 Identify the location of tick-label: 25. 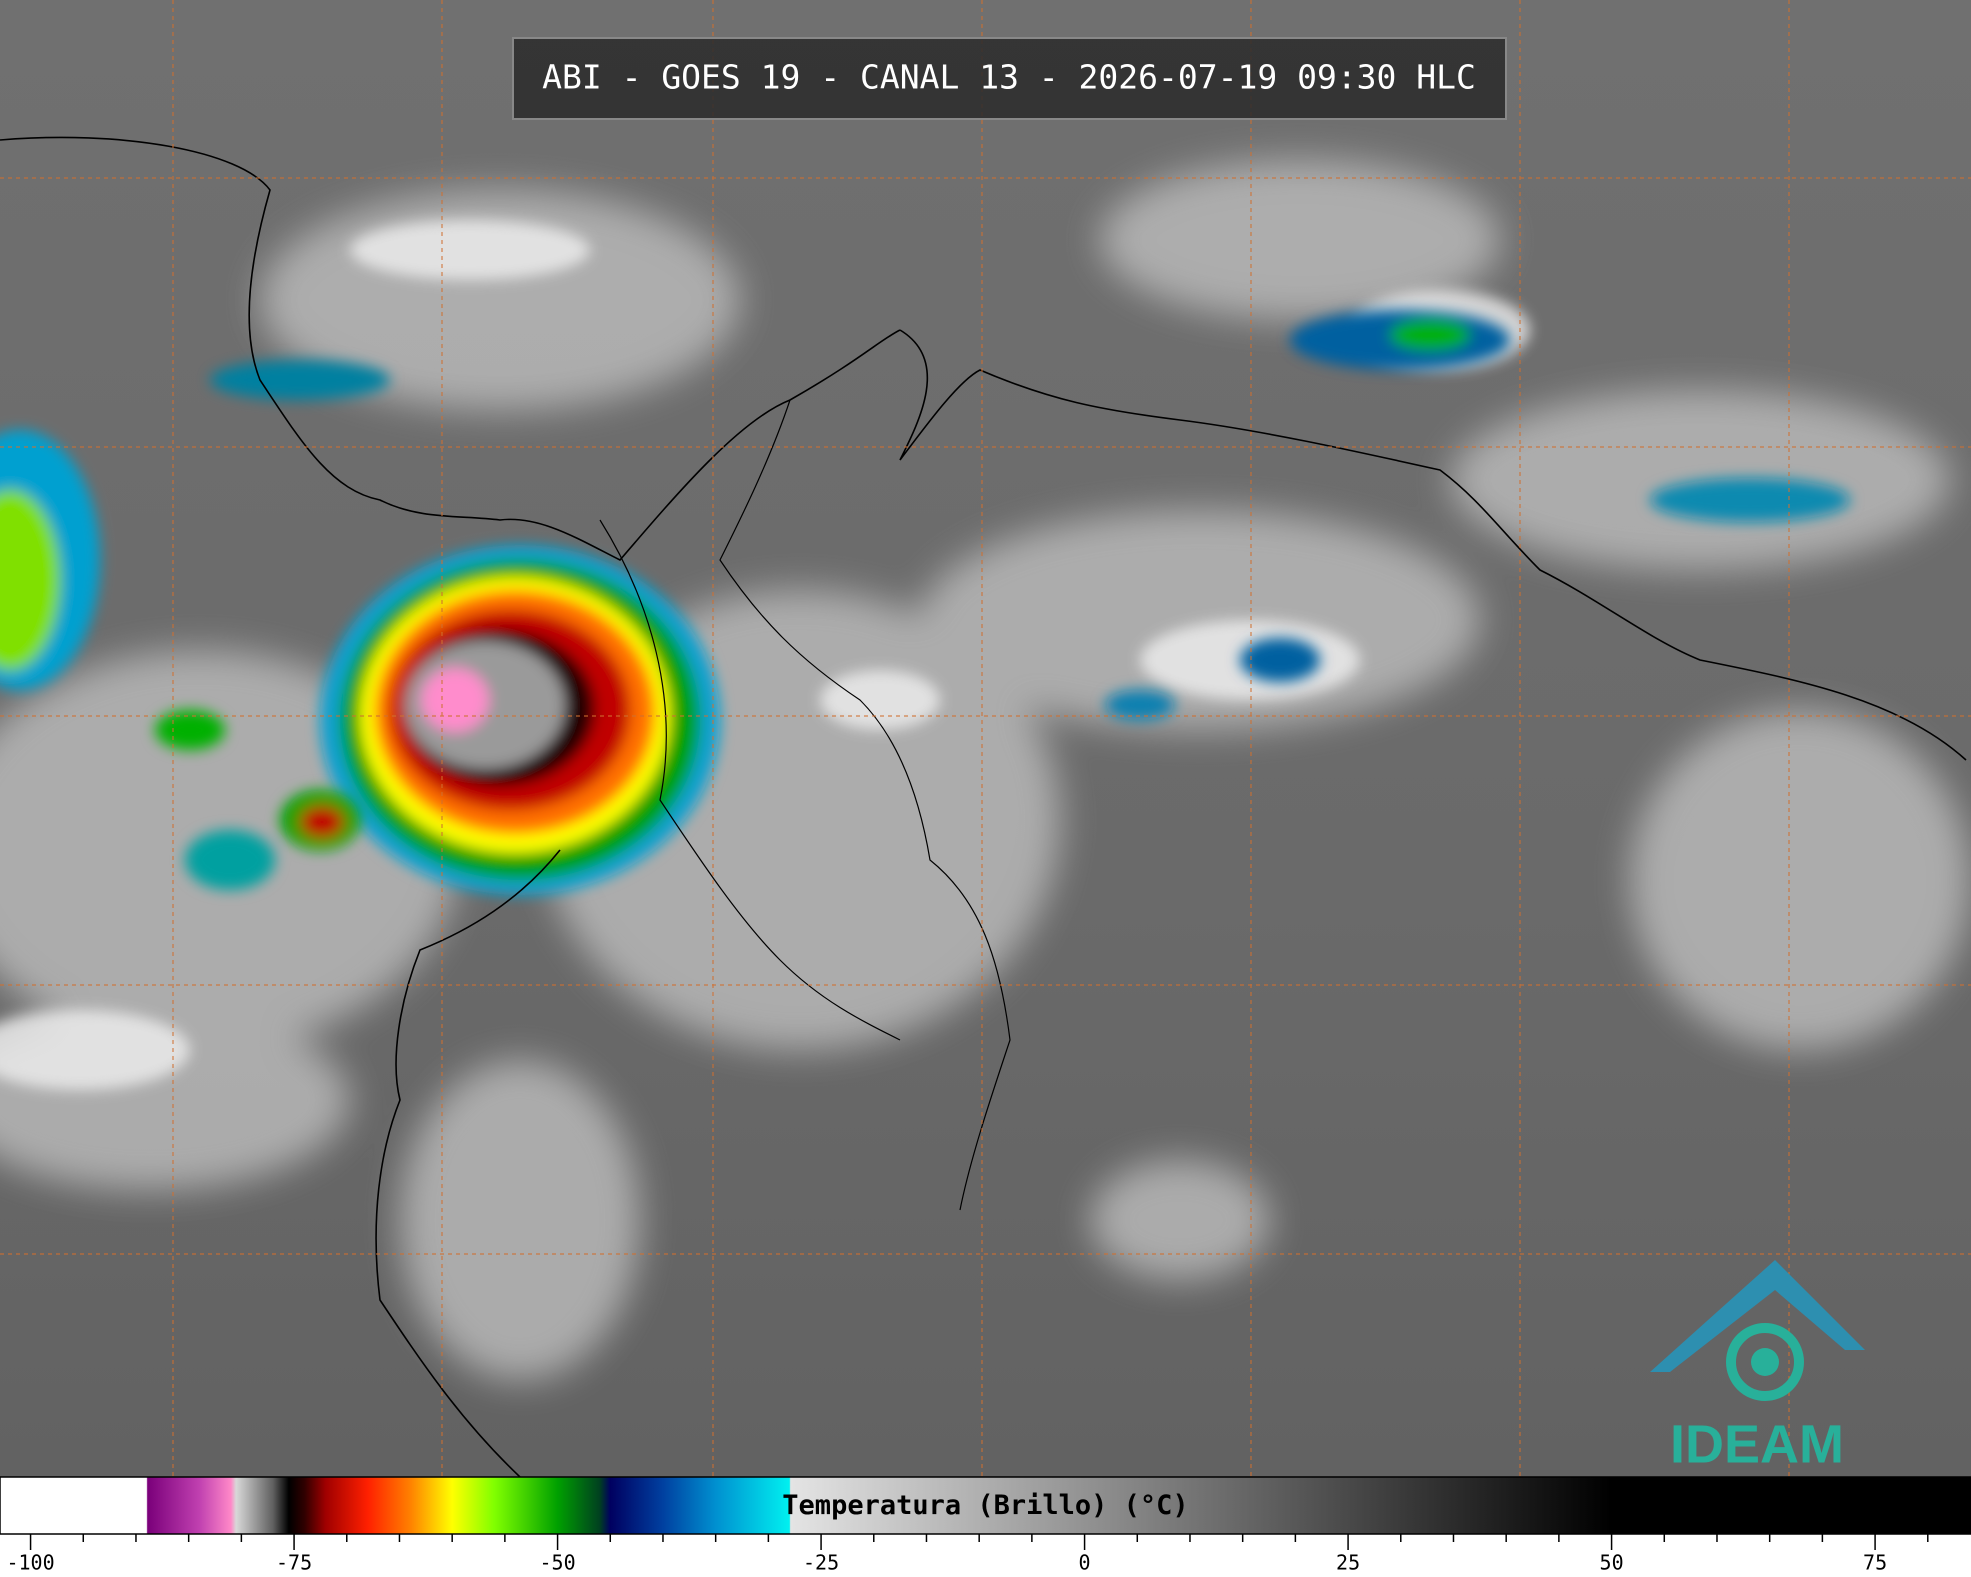
(1348, 1563).